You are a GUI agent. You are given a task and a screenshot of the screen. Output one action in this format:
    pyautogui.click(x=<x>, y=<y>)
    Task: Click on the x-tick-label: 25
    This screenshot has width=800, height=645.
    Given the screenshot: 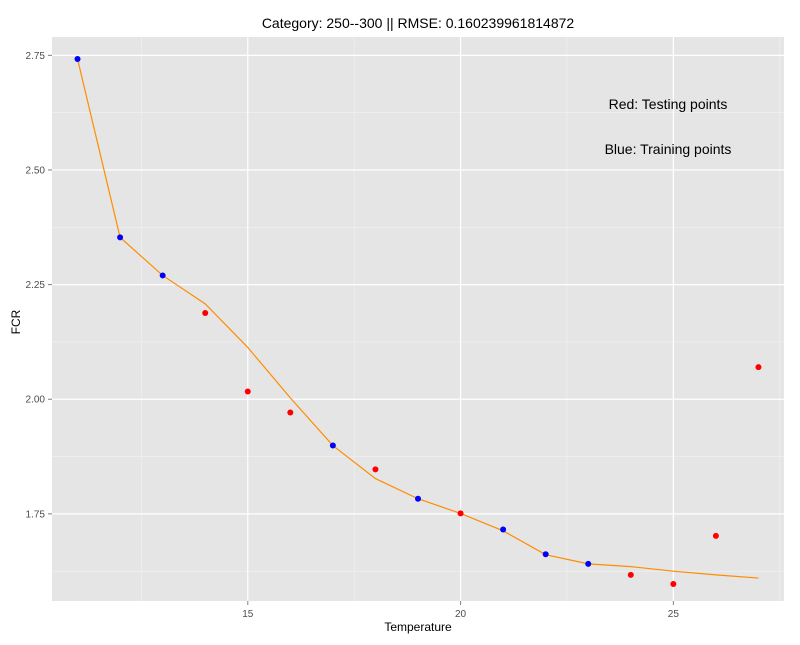 What is the action you would take?
    pyautogui.click(x=674, y=614)
    